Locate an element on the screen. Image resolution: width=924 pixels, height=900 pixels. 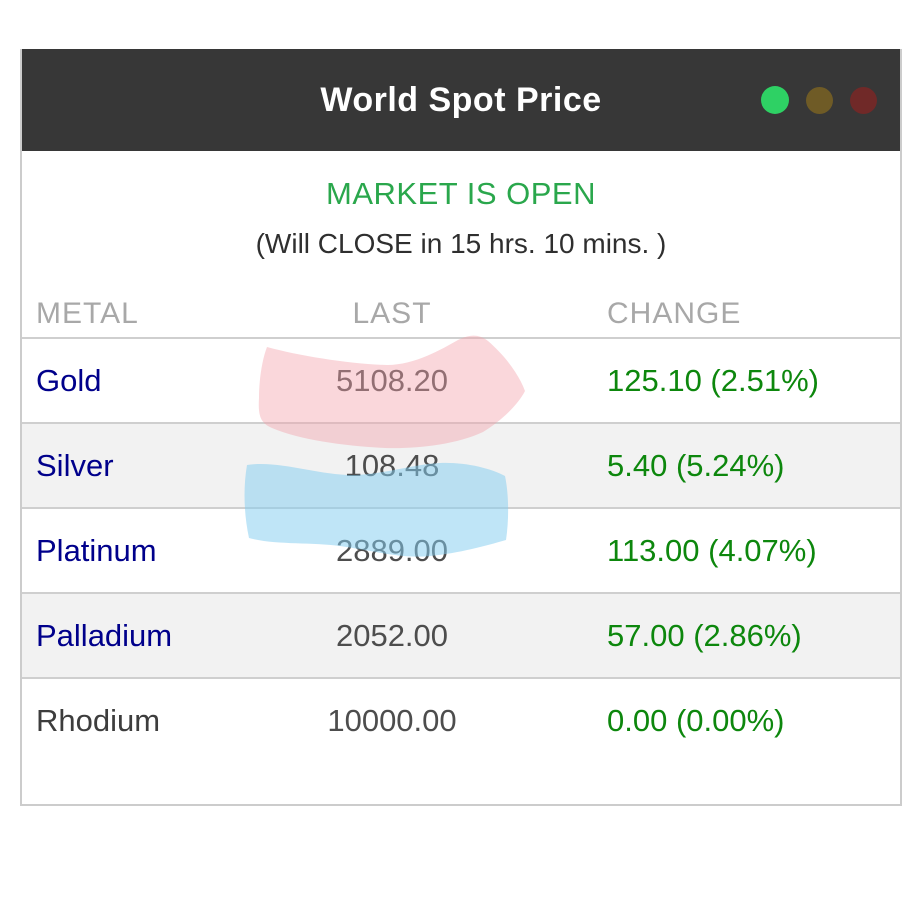
last-price-palladium: 2052.00 is located at coordinates (392, 635).